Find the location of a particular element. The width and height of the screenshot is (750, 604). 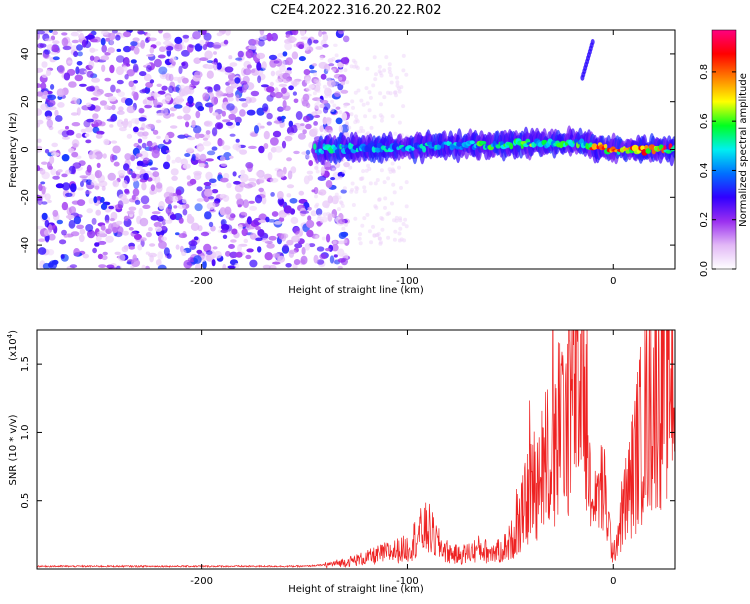

spectrogram-x-axis-label: Height of straight line (km) is located at coordinates (356, 290).